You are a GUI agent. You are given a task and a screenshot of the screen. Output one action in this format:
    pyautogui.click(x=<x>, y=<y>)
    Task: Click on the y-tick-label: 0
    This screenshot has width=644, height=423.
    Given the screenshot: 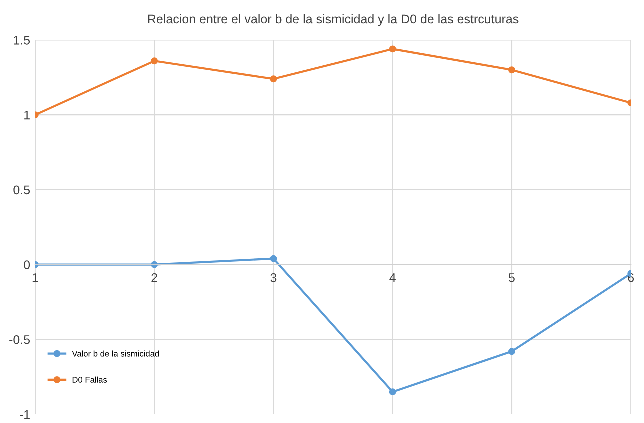 What is the action you would take?
    pyautogui.click(x=27, y=265)
    